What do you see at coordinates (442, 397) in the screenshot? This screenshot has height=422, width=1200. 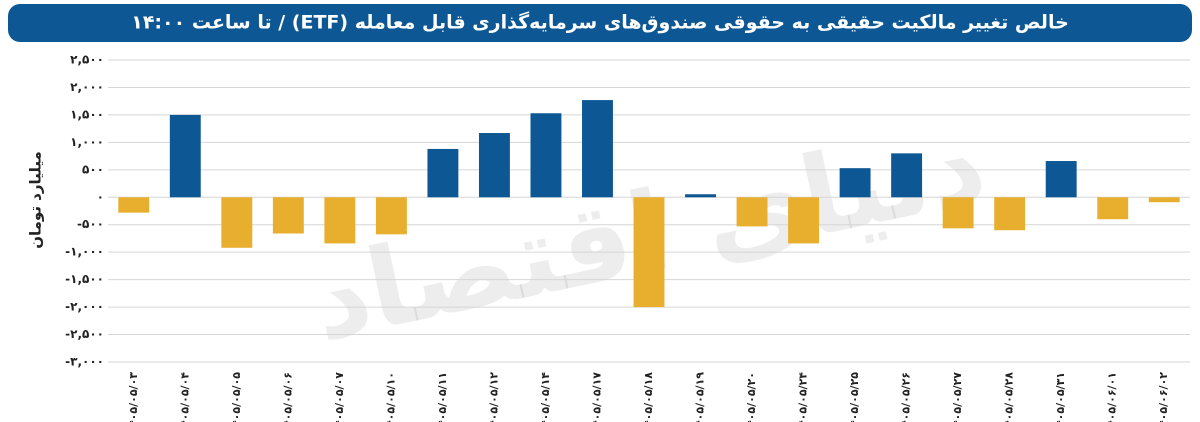 I see `x-tick-label: ۱۴۰۵/۰۵/۱۱` at bounding box center [442, 397].